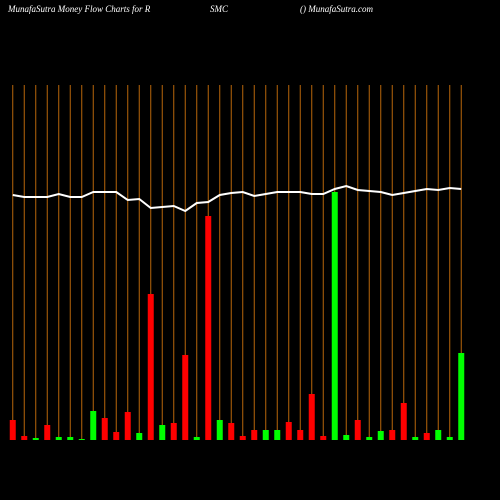 This screenshot has width=500, height=500. Describe the element at coordinates (219, 9) in the screenshot. I see `chart-title-middle: SMC` at that location.